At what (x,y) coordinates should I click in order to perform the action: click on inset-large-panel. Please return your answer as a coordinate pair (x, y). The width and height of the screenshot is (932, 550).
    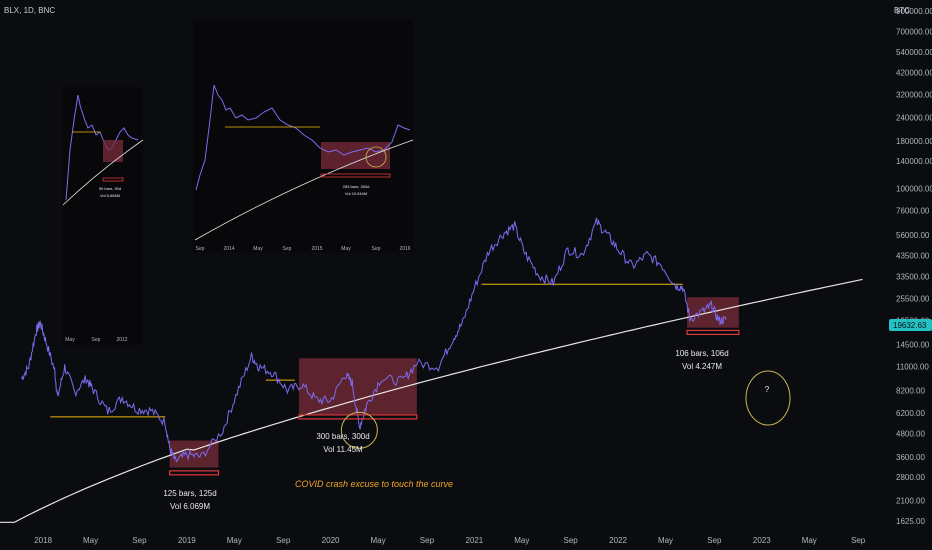
    Looking at the image, I should click on (303, 136).